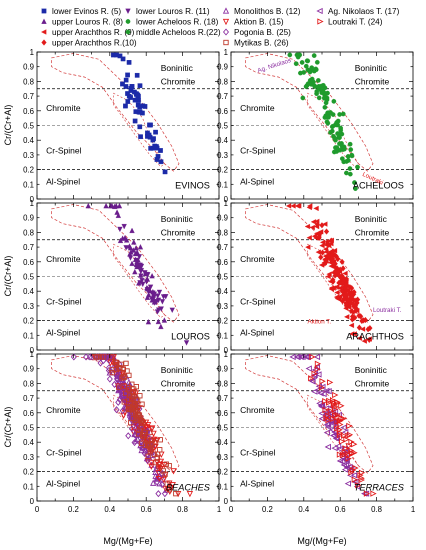 This screenshot has height=550, width=426. Describe the element at coordinates (379, 488) in the screenshot. I see `panel-title: TERRACES` at that location.